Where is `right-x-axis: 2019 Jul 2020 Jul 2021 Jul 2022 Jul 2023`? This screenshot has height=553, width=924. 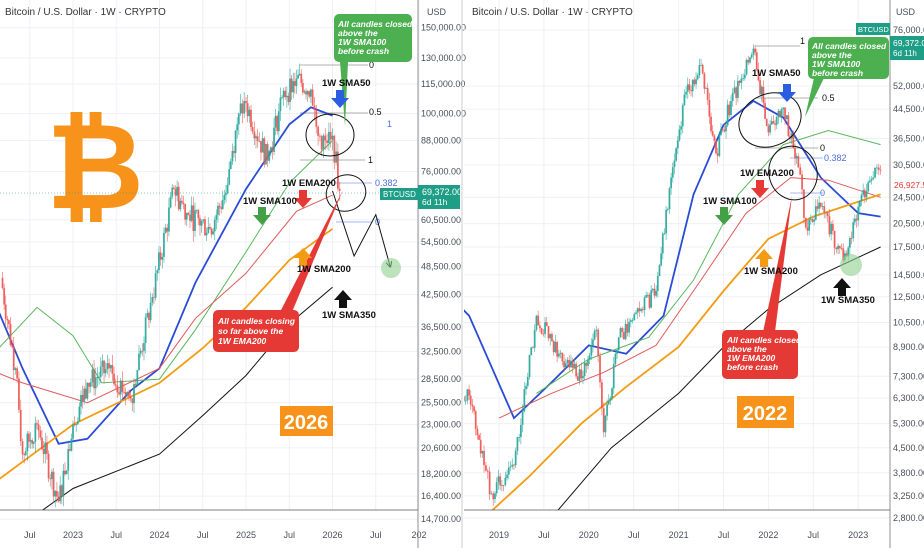 right-x-axis: 2019 Jul 2020 Jul 2021 Jul 2022 Jul 2023 is located at coordinates (678, 535).